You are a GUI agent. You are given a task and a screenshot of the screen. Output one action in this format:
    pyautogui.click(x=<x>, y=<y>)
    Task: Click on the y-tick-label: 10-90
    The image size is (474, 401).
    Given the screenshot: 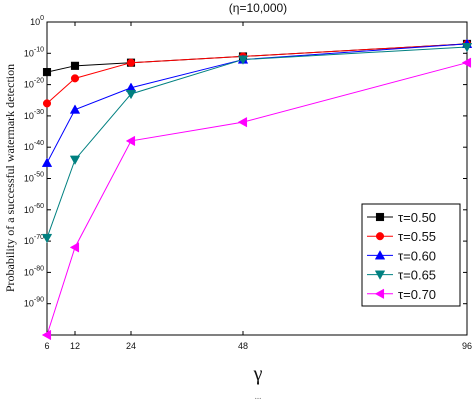 What is the action you would take?
    pyautogui.click(x=34, y=303)
    